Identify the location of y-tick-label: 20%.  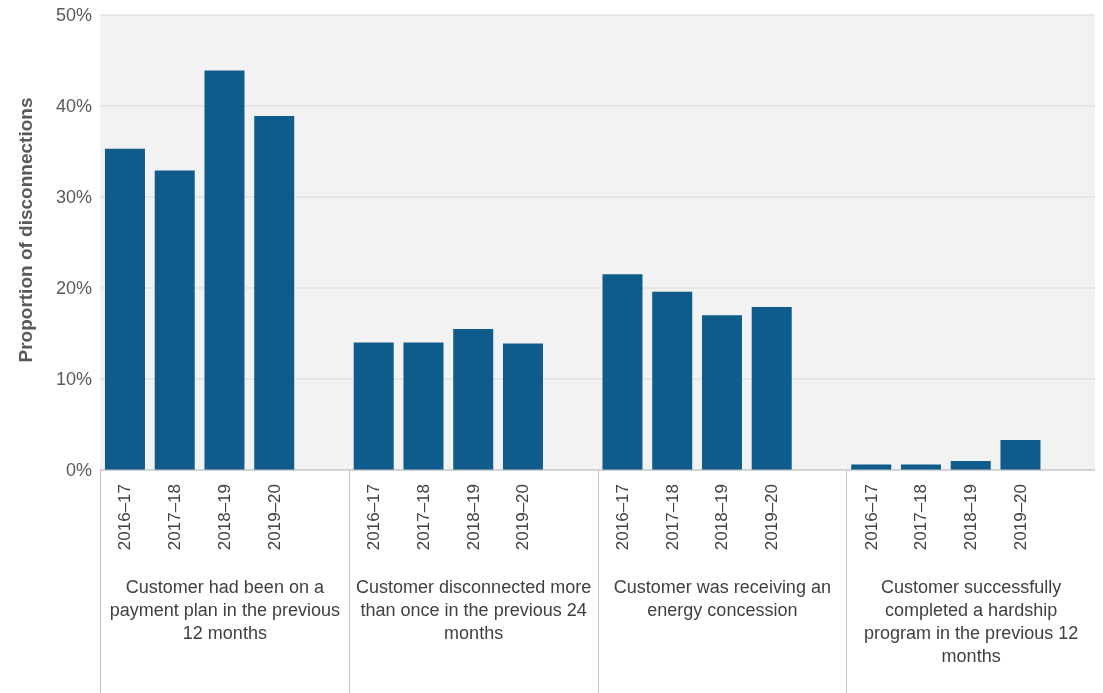
(73, 288).